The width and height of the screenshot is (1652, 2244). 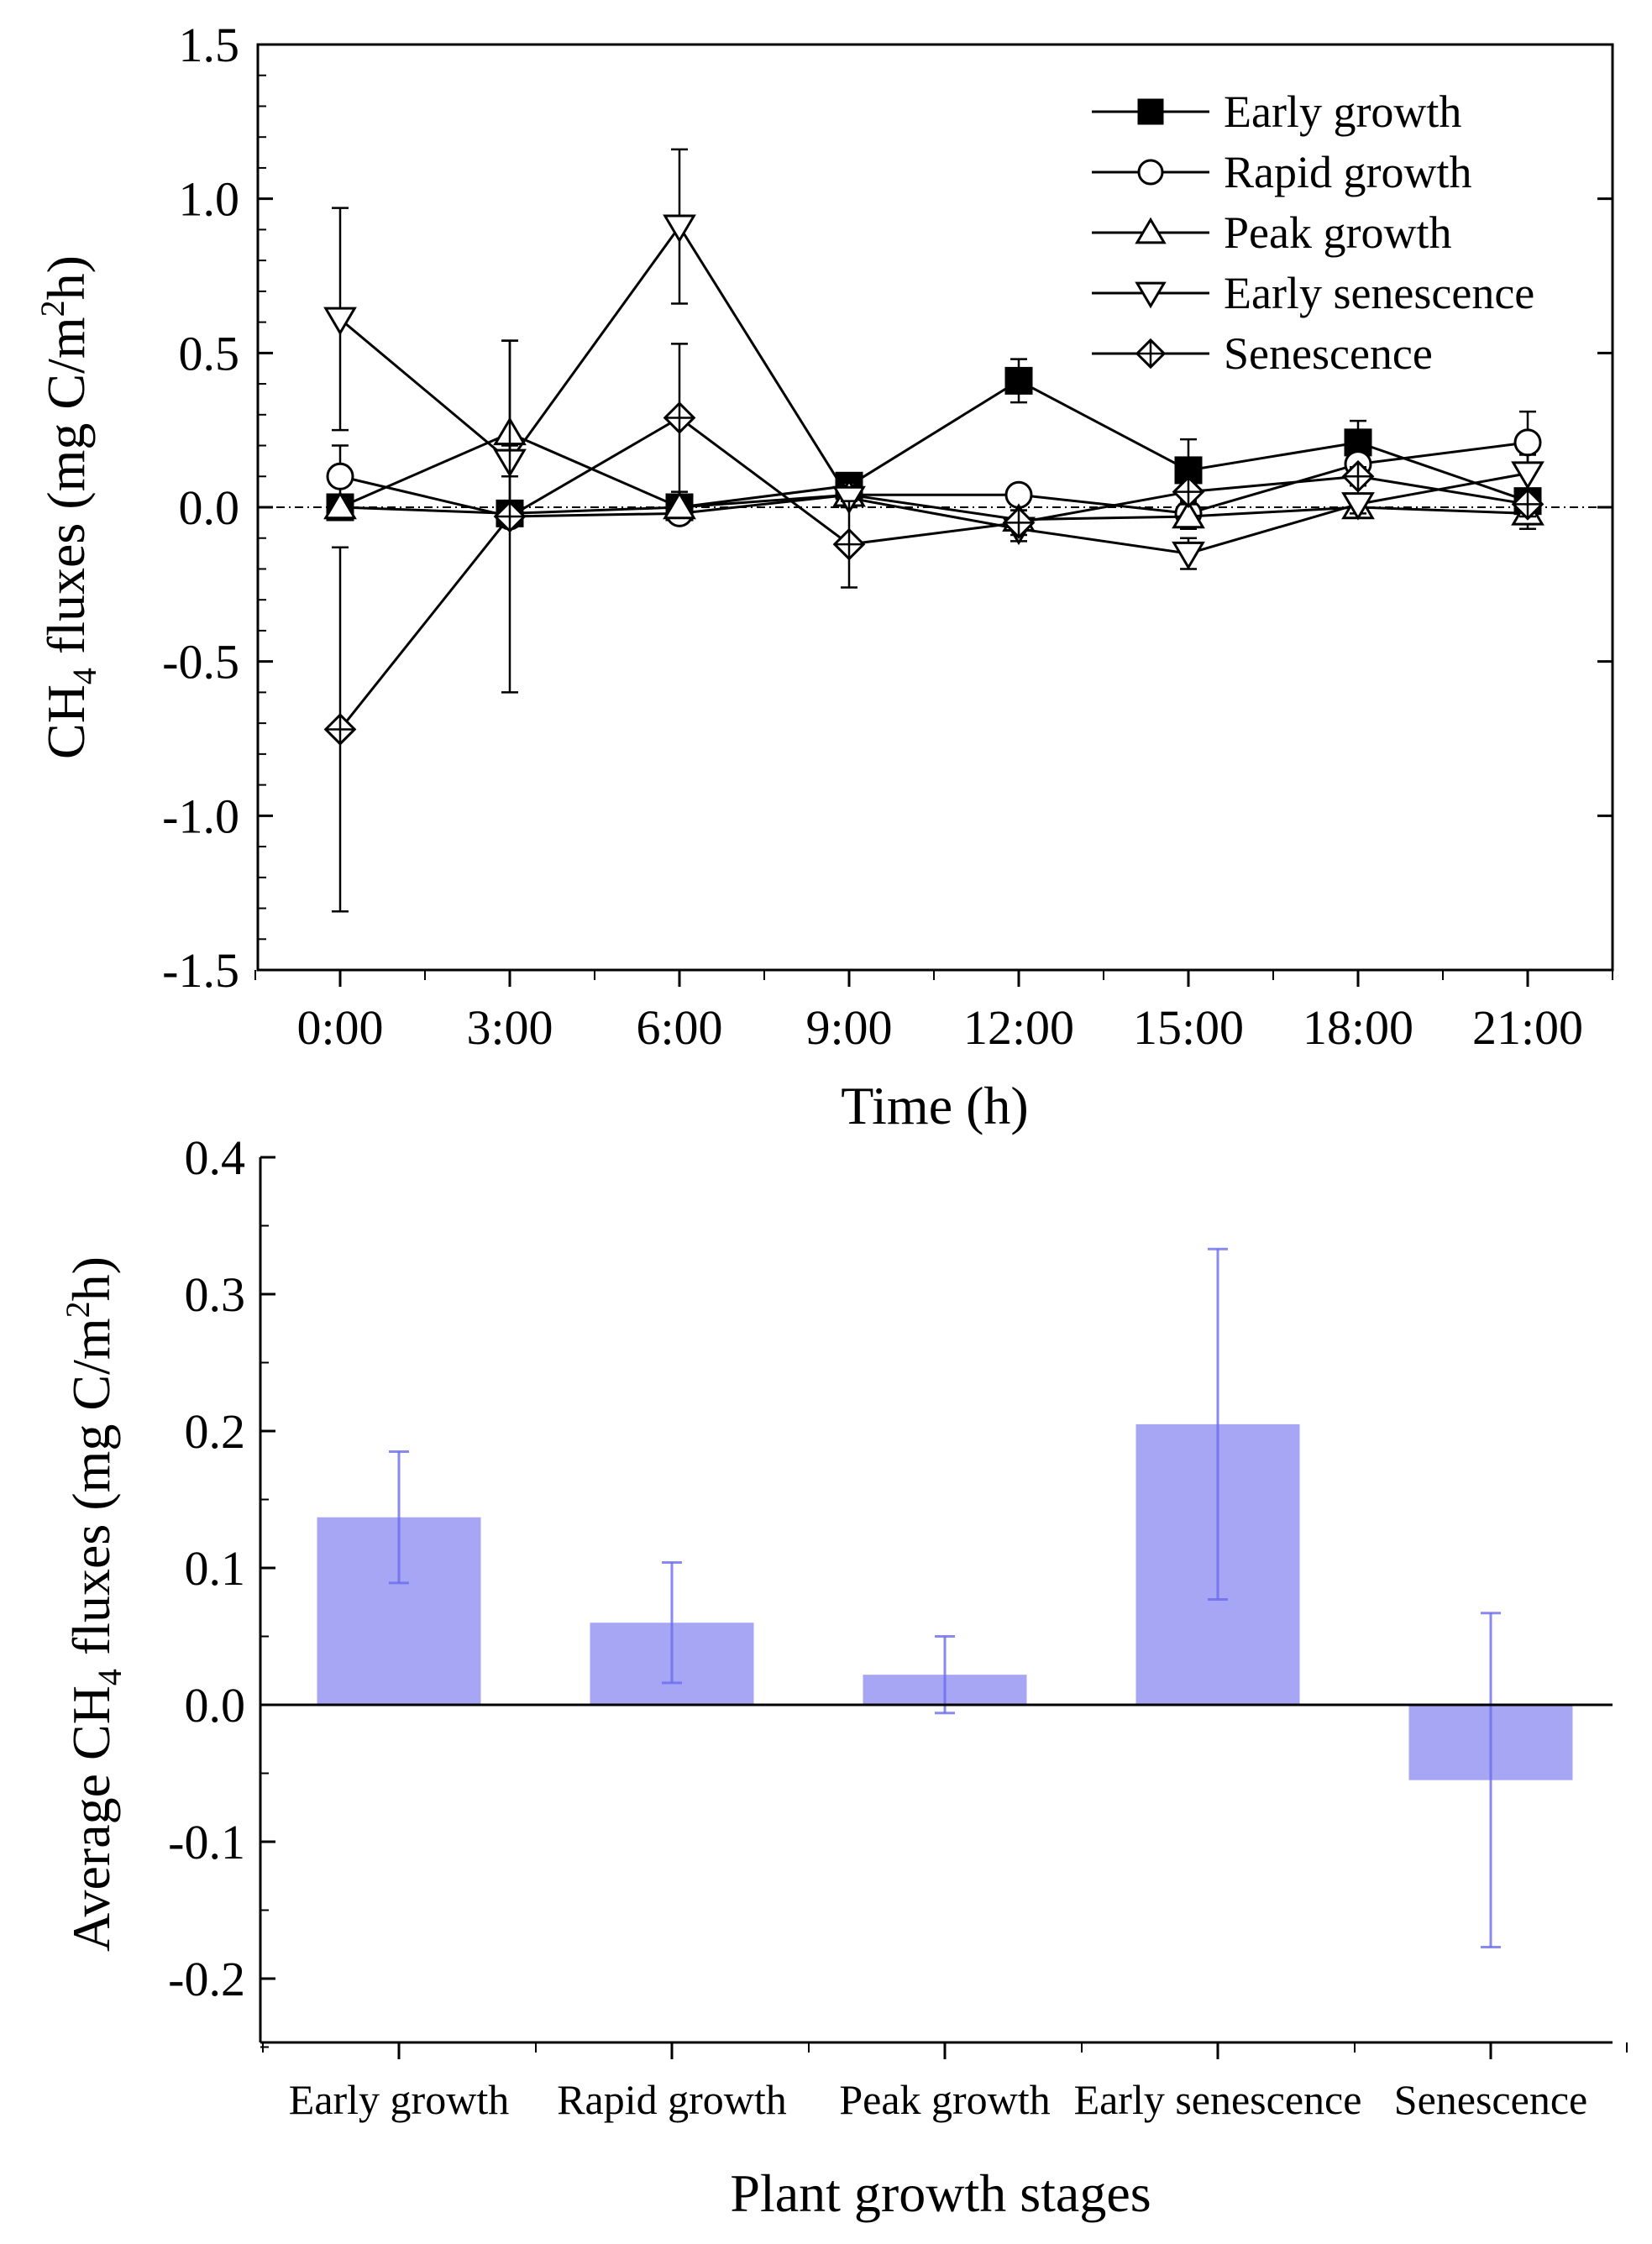 I want to click on x-tick-label: 9:00, so click(x=848, y=1027).